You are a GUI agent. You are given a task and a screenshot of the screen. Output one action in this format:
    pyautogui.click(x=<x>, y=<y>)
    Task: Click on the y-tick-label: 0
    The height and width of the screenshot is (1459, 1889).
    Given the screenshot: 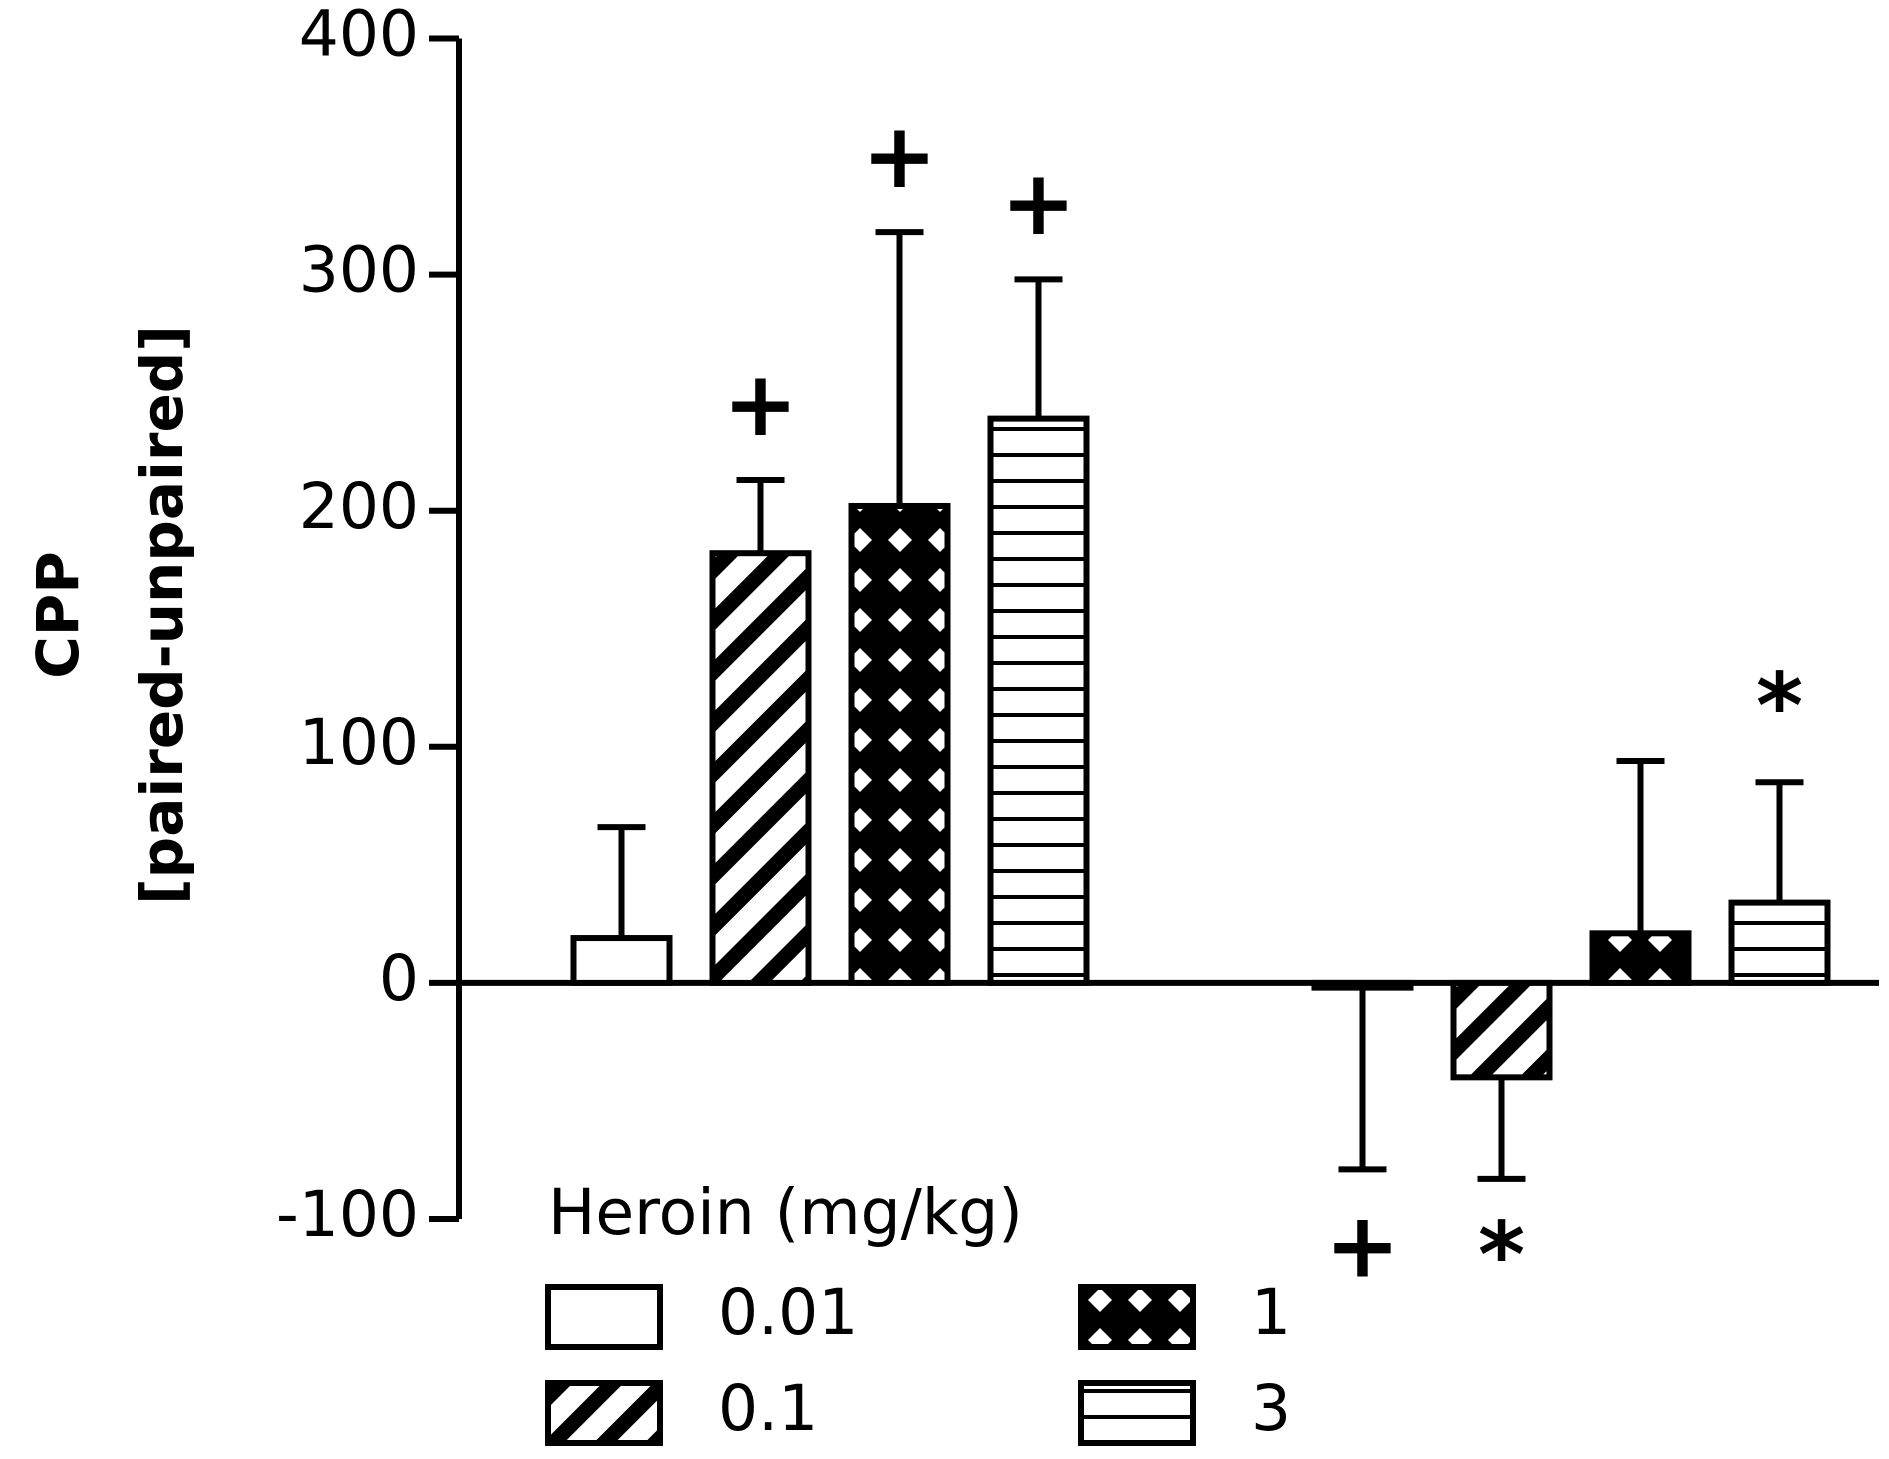 What is the action you would take?
    pyautogui.click(x=399, y=978)
    